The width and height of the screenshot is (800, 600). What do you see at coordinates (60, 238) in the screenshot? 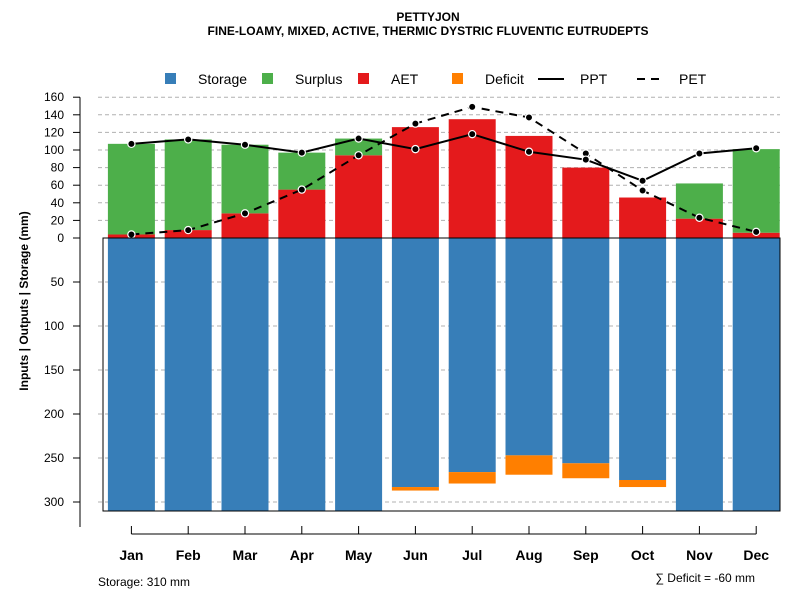
I see `y-tick-label: 0` at bounding box center [60, 238].